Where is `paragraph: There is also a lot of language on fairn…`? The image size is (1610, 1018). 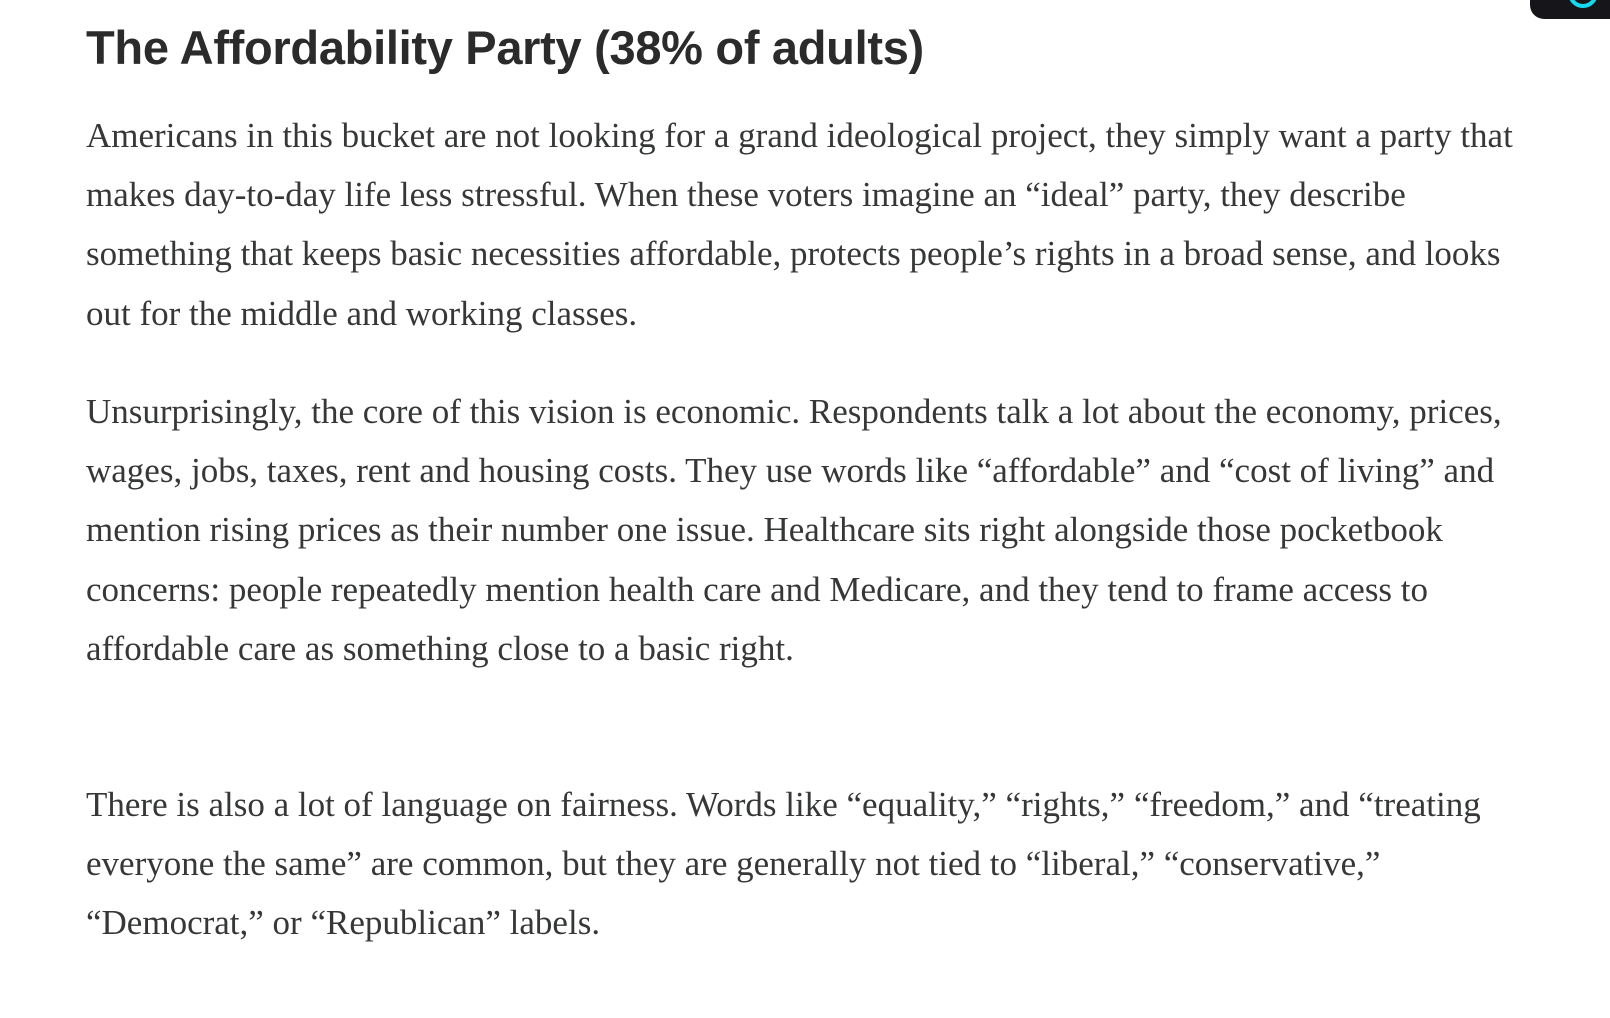 paragraph: There is also a lot of language on fairn… is located at coordinates (783, 864).